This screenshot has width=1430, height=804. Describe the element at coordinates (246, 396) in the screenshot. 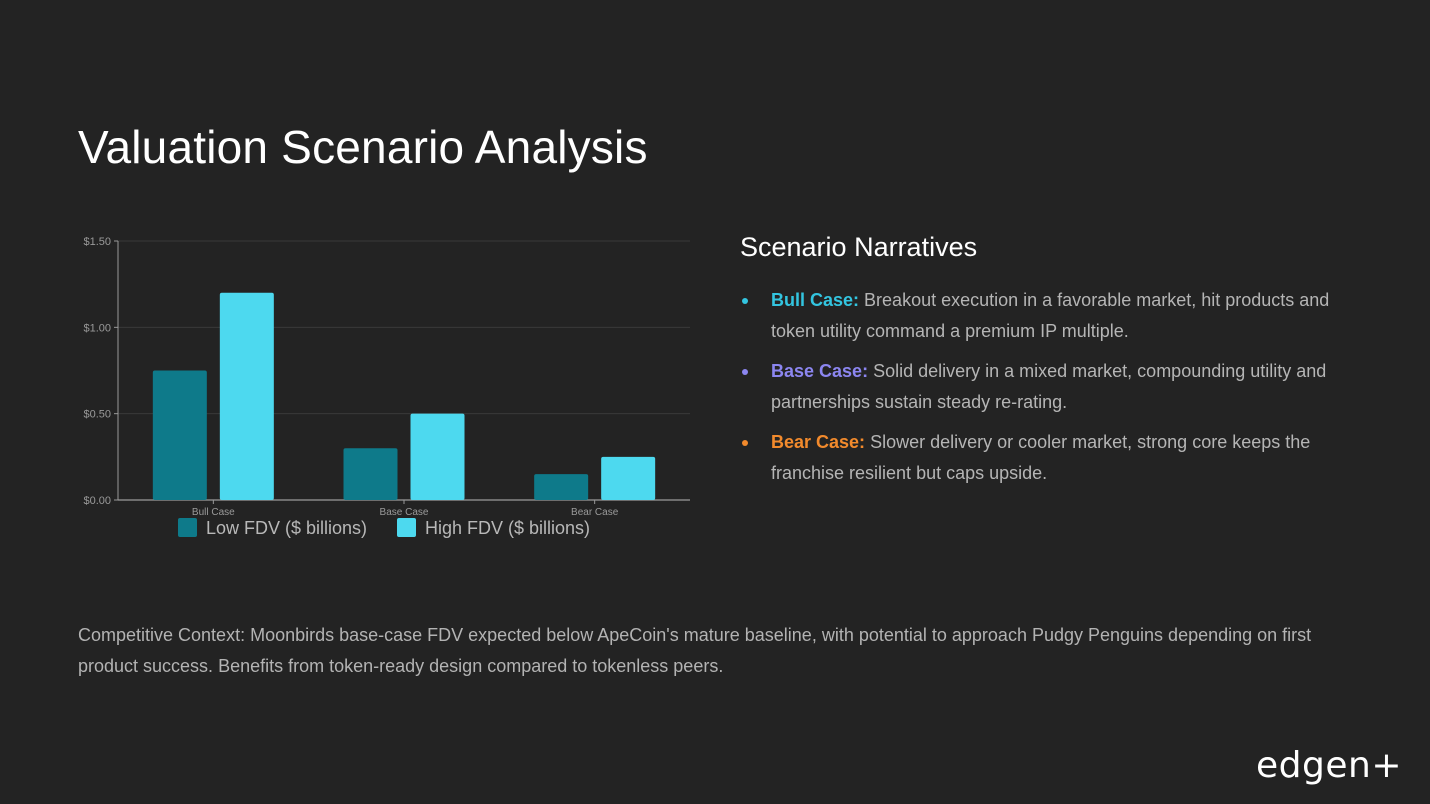

I see `bar-bull-case-high` at that location.